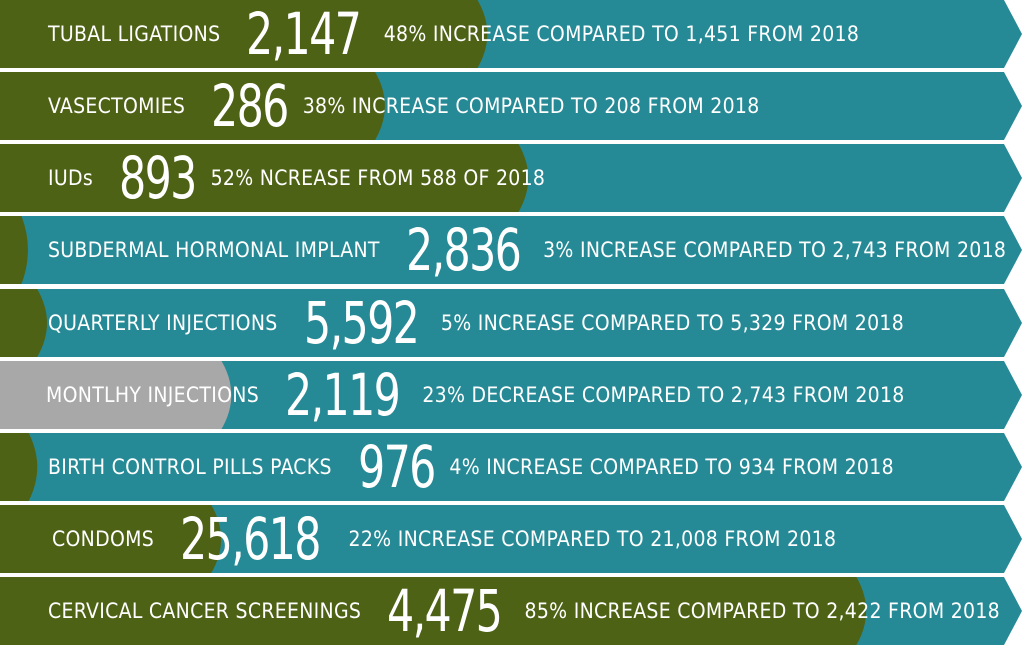 The width and height of the screenshot is (1024, 645). I want to click on category-label: IUDs, so click(70, 178).